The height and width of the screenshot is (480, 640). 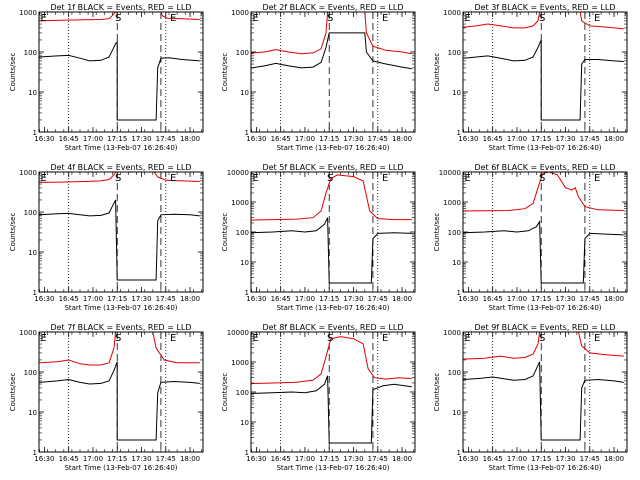 What do you see at coordinates (544, 327) in the screenshot?
I see `panel-title: Det 9f BLACK = Events, RED = LLD` at bounding box center [544, 327].